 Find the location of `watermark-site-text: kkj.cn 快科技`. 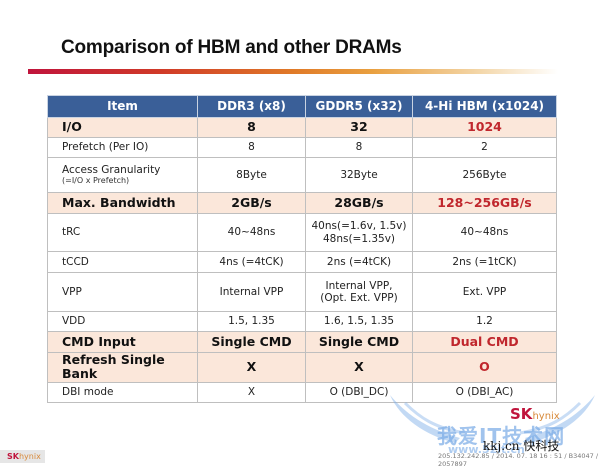

watermark-site-text: kkj.cn 快科技 is located at coordinates (521, 446).